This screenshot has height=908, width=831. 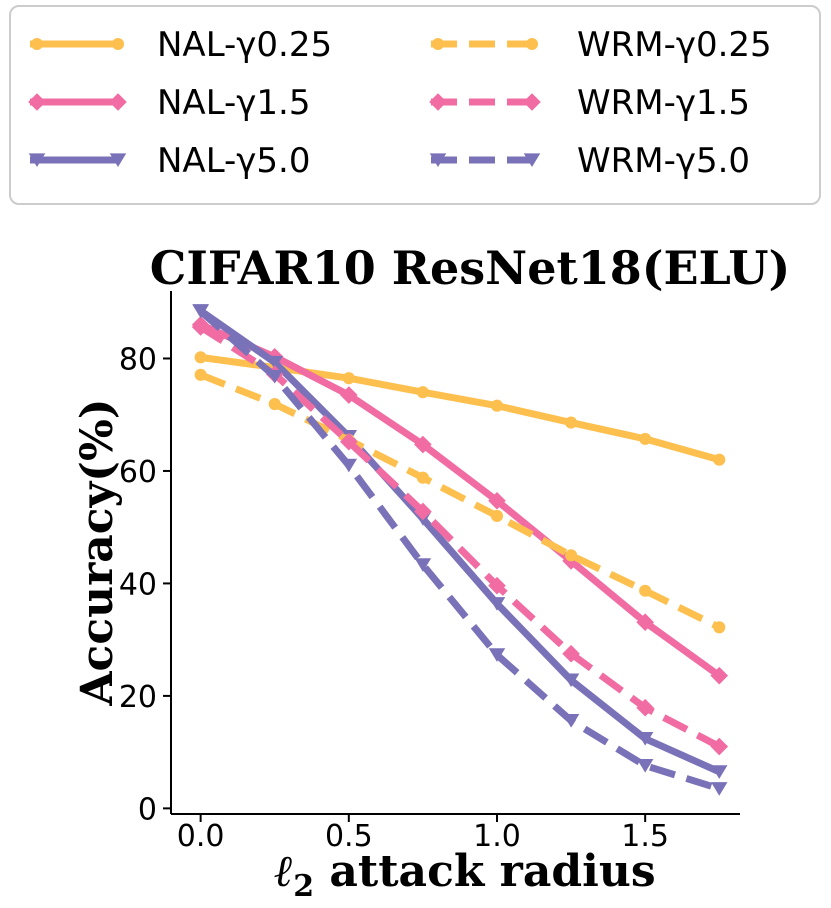 I want to click on y-tick-label: 60, so click(x=138, y=472).